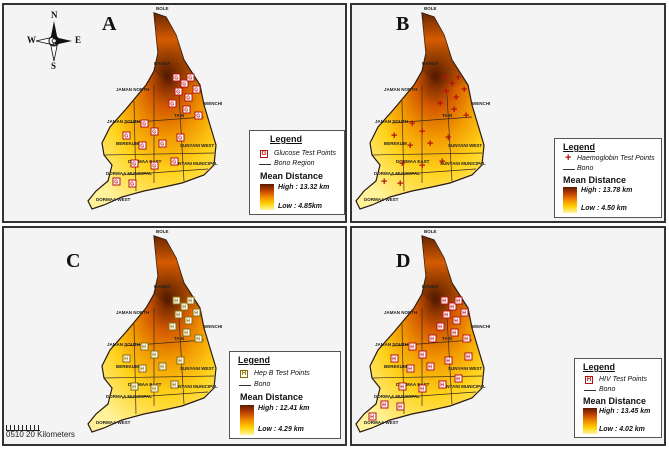 The height and width of the screenshot is (462, 669). What do you see at coordinates (604, 208) in the screenshot?
I see `legend-low: Low : 4.50 km` at bounding box center [604, 208].